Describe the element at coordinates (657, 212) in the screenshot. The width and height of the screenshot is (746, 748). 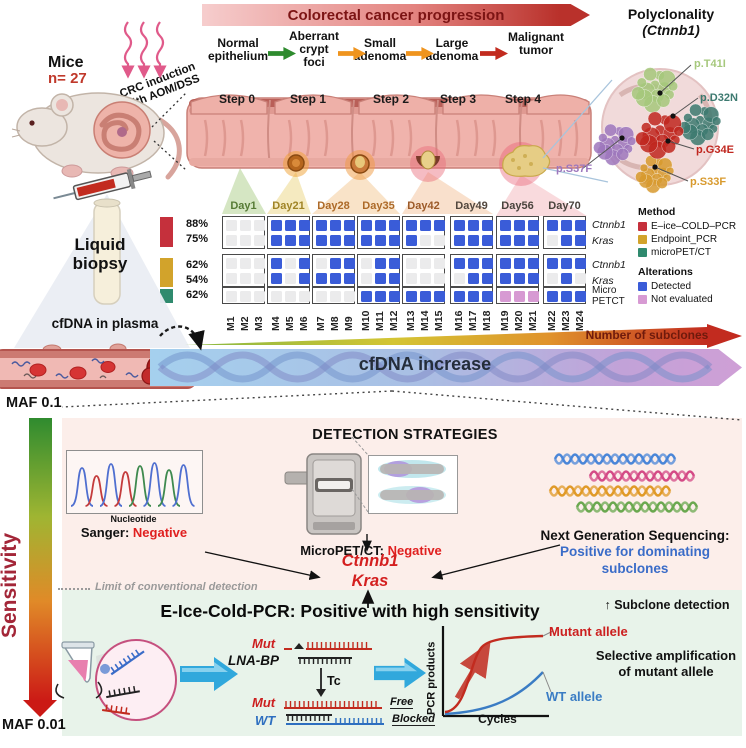
I see `legend-method-title: Method` at that location.